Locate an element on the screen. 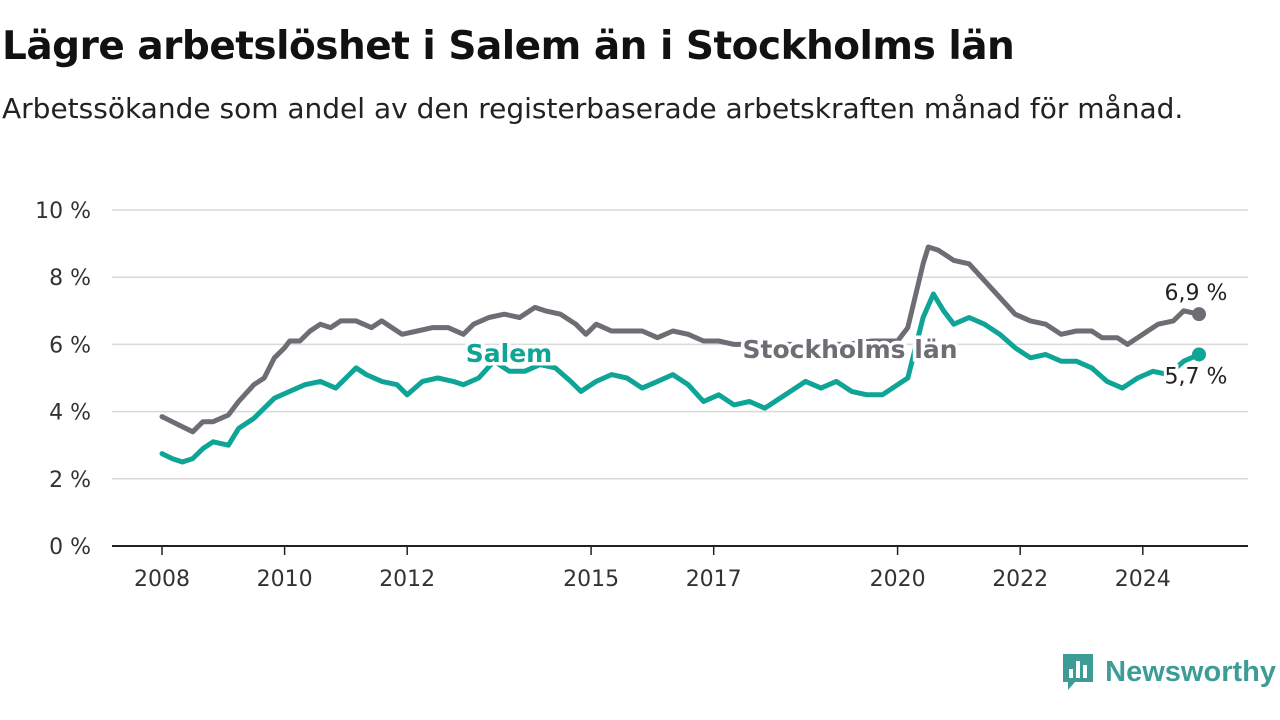 This screenshot has height=720, width=1280. y-tick-label: 8 % is located at coordinates (70, 278).